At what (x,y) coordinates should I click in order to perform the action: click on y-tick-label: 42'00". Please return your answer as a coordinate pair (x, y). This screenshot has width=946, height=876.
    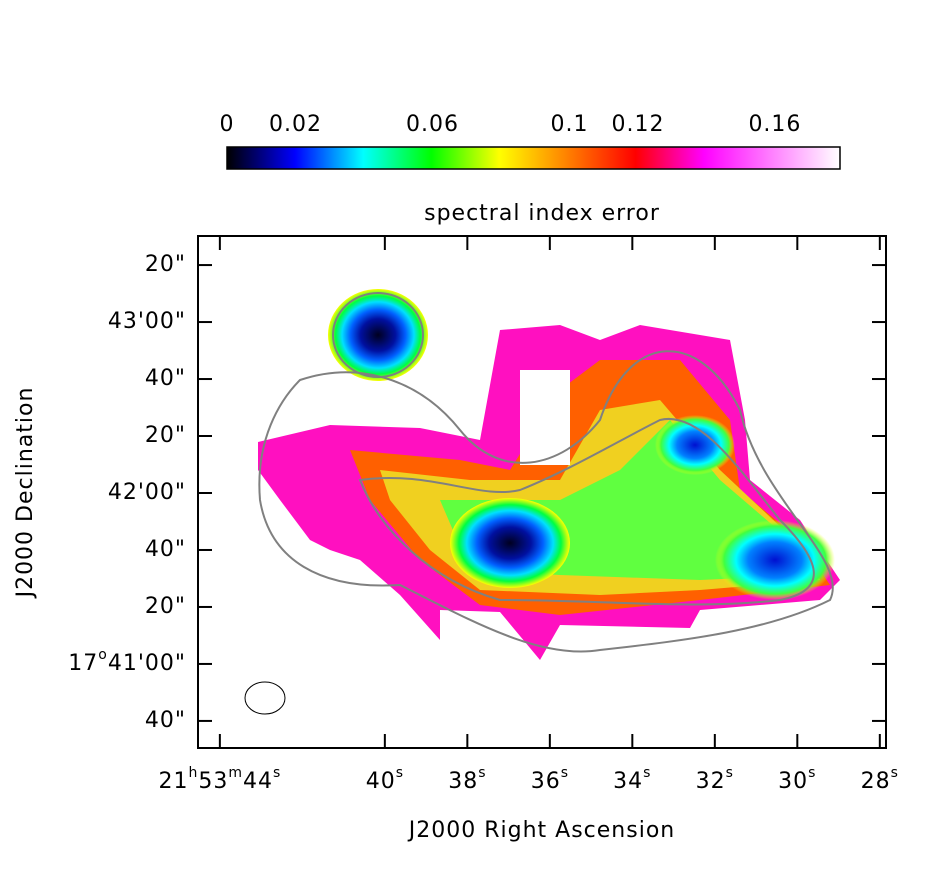
    Looking at the image, I should click on (147, 492).